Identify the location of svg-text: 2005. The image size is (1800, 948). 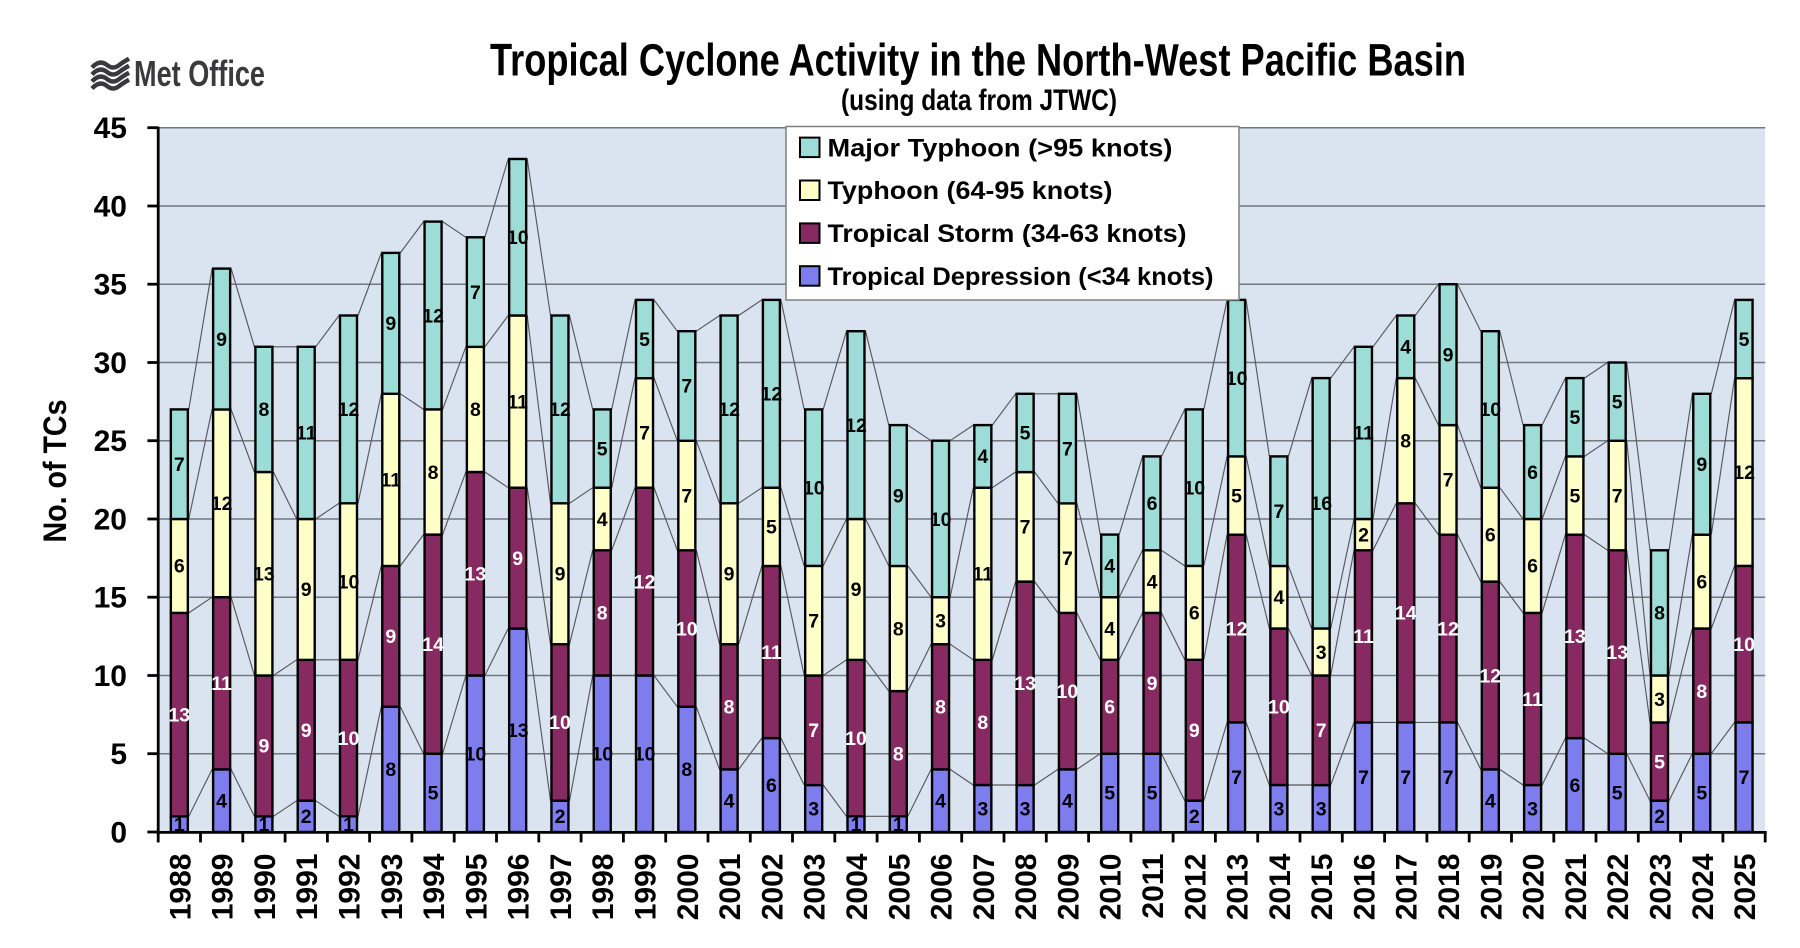
(899, 887).